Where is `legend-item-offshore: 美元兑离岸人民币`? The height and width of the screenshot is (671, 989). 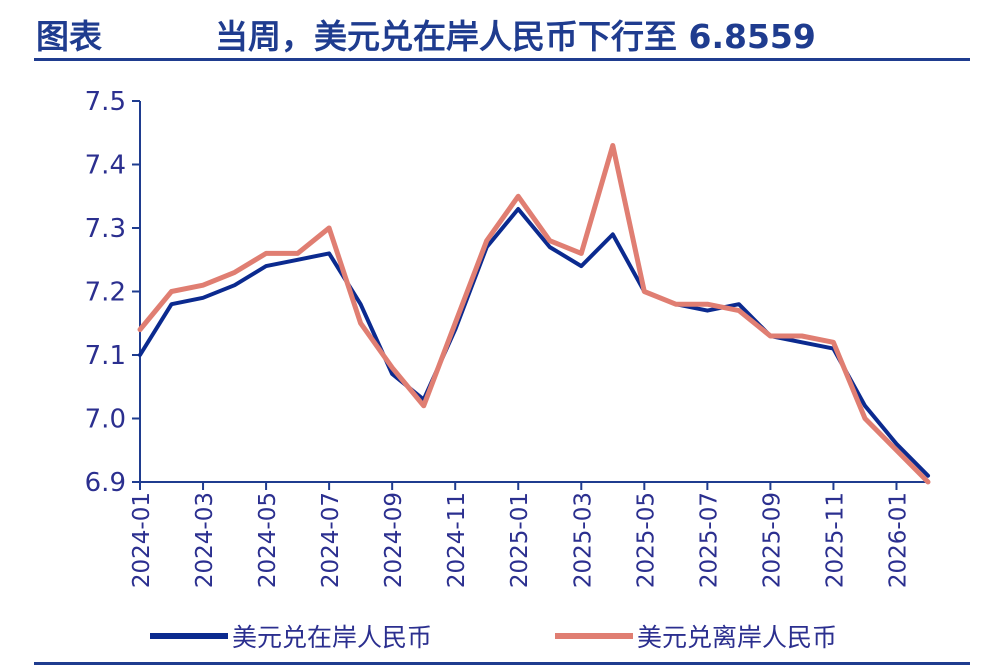
legend-item-offshore: 美元兑离岸人民币 is located at coordinates (696, 636).